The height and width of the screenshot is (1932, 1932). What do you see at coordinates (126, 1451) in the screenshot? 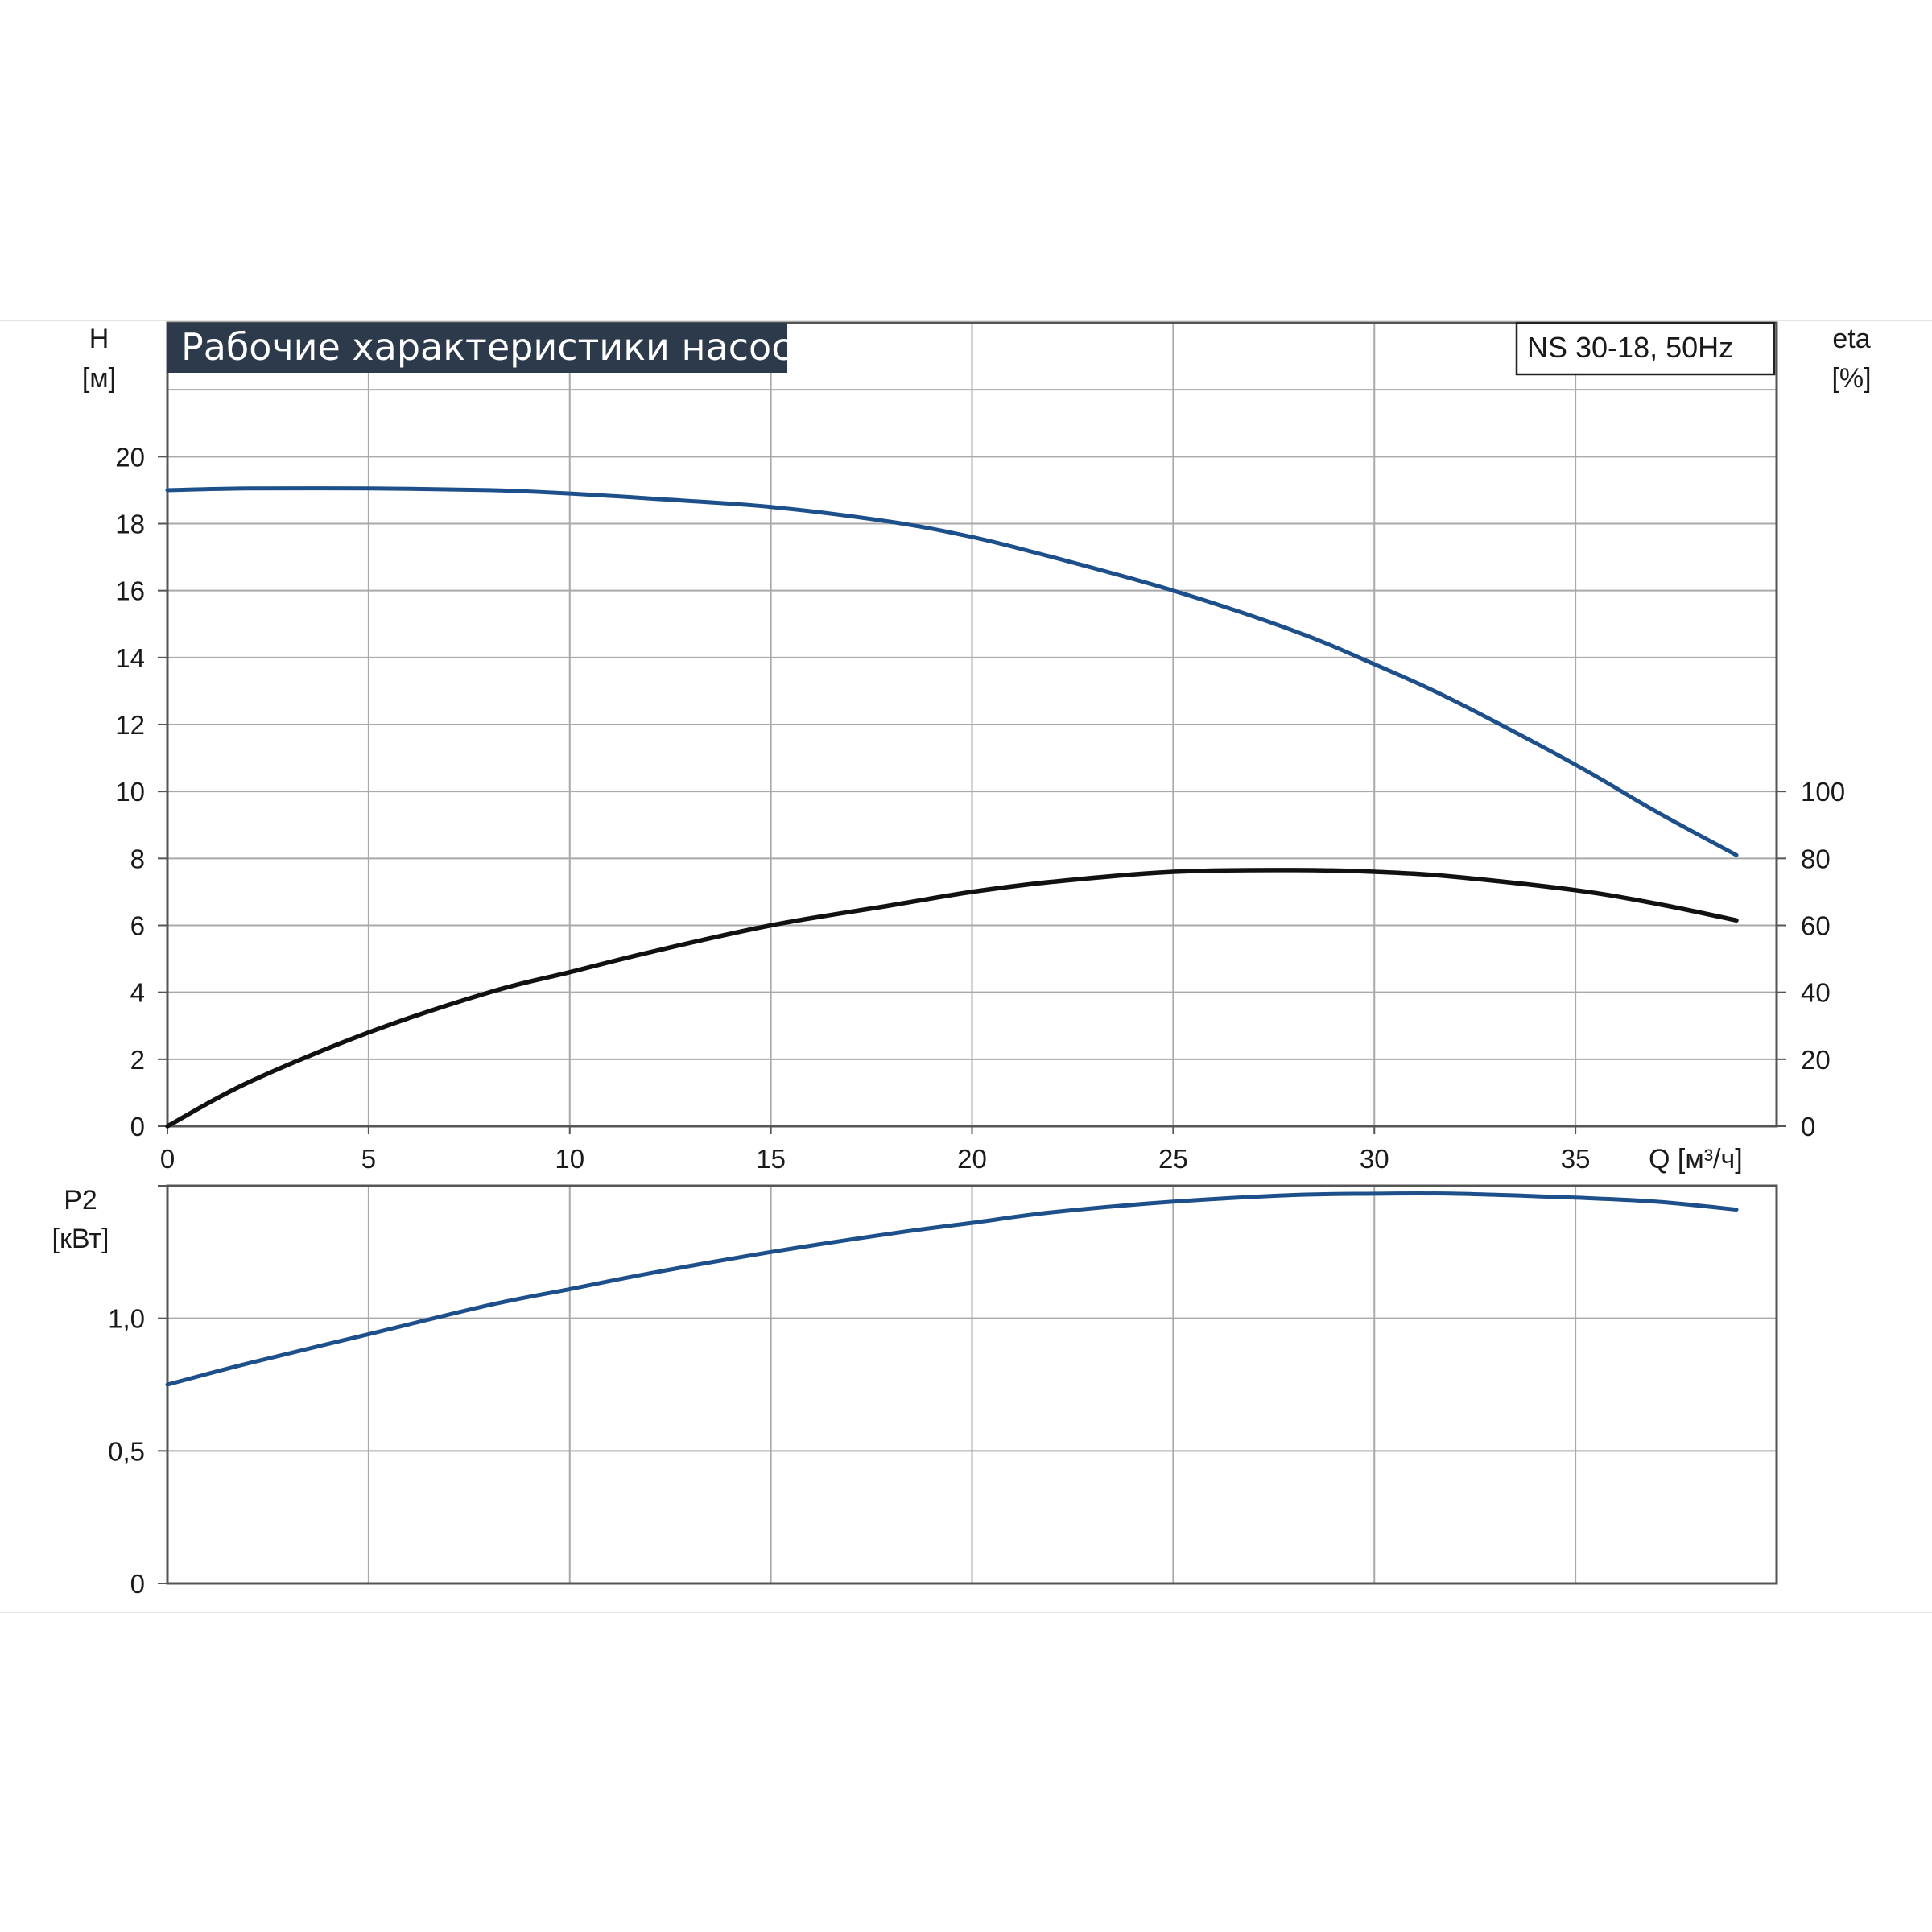
I see `power-tick-label: 0,5` at bounding box center [126, 1451].